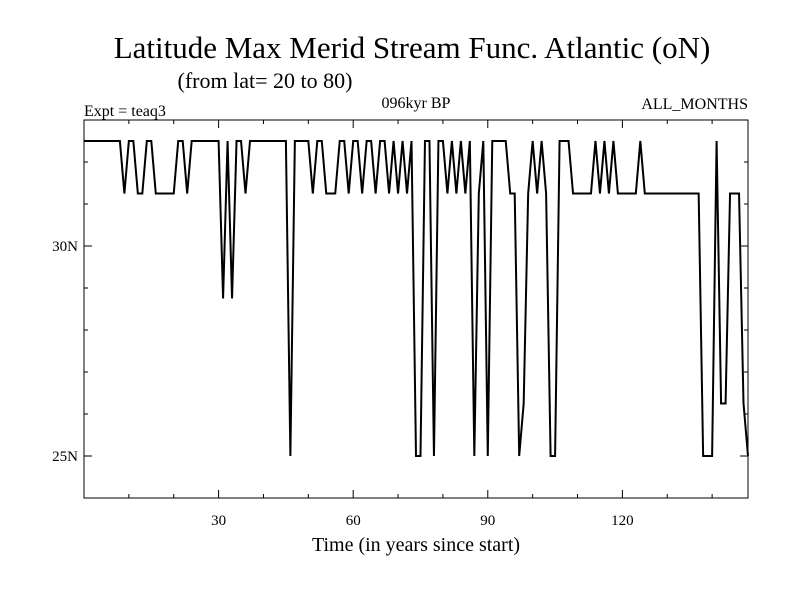 The image size is (800, 600). What do you see at coordinates (218, 521) in the screenshot?
I see `x-tick-label: 30` at bounding box center [218, 521].